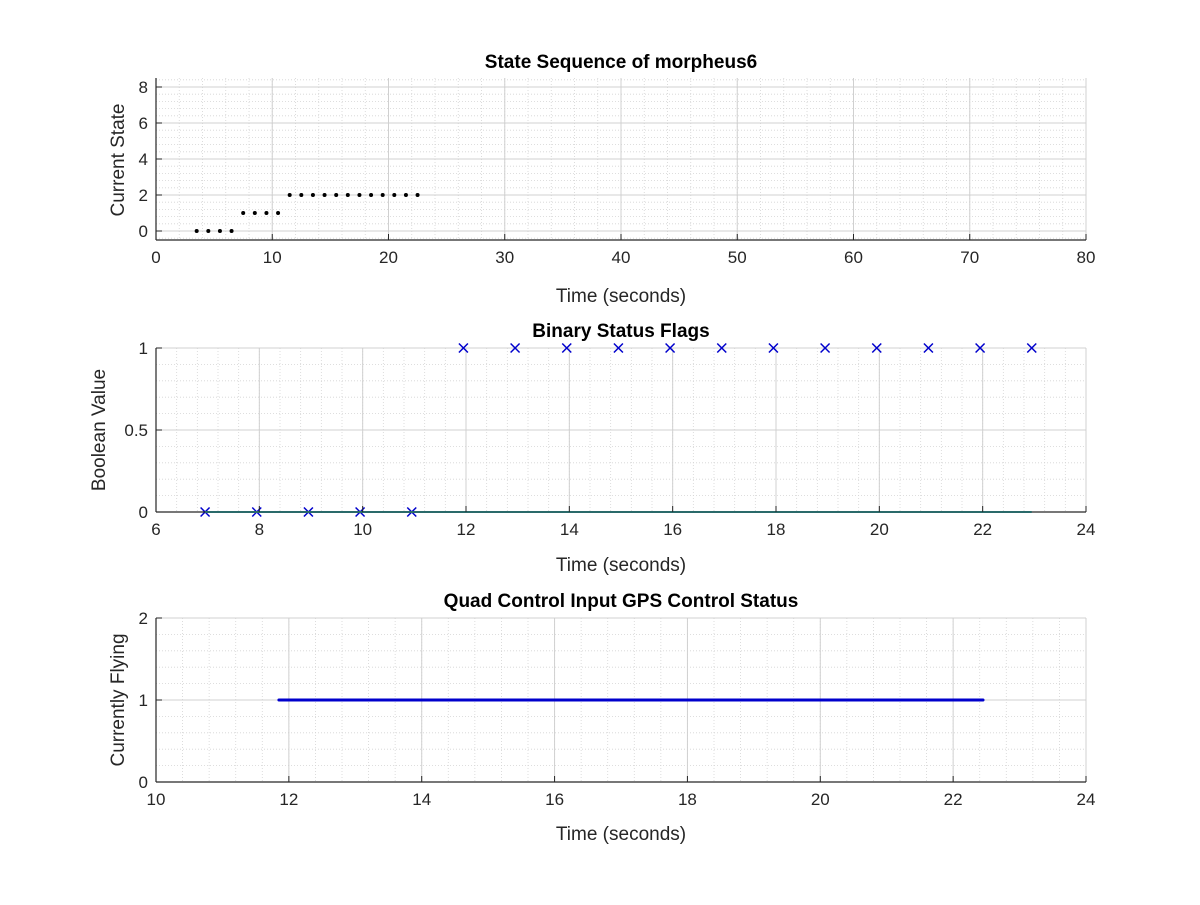 The height and width of the screenshot is (905, 1200). What do you see at coordinates (362, 529) in the screenshot?
I see `binary-status-x-tick-label: 10` at bounding box center [362, 529].